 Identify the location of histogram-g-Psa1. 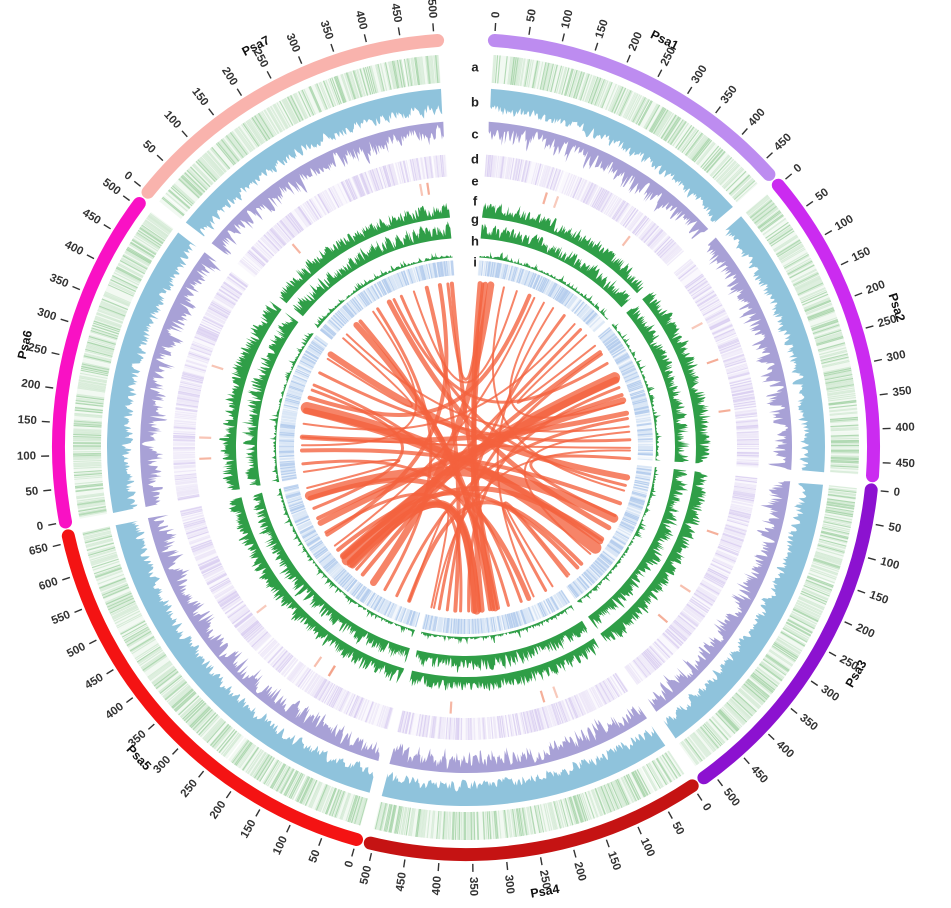
(556, 265).